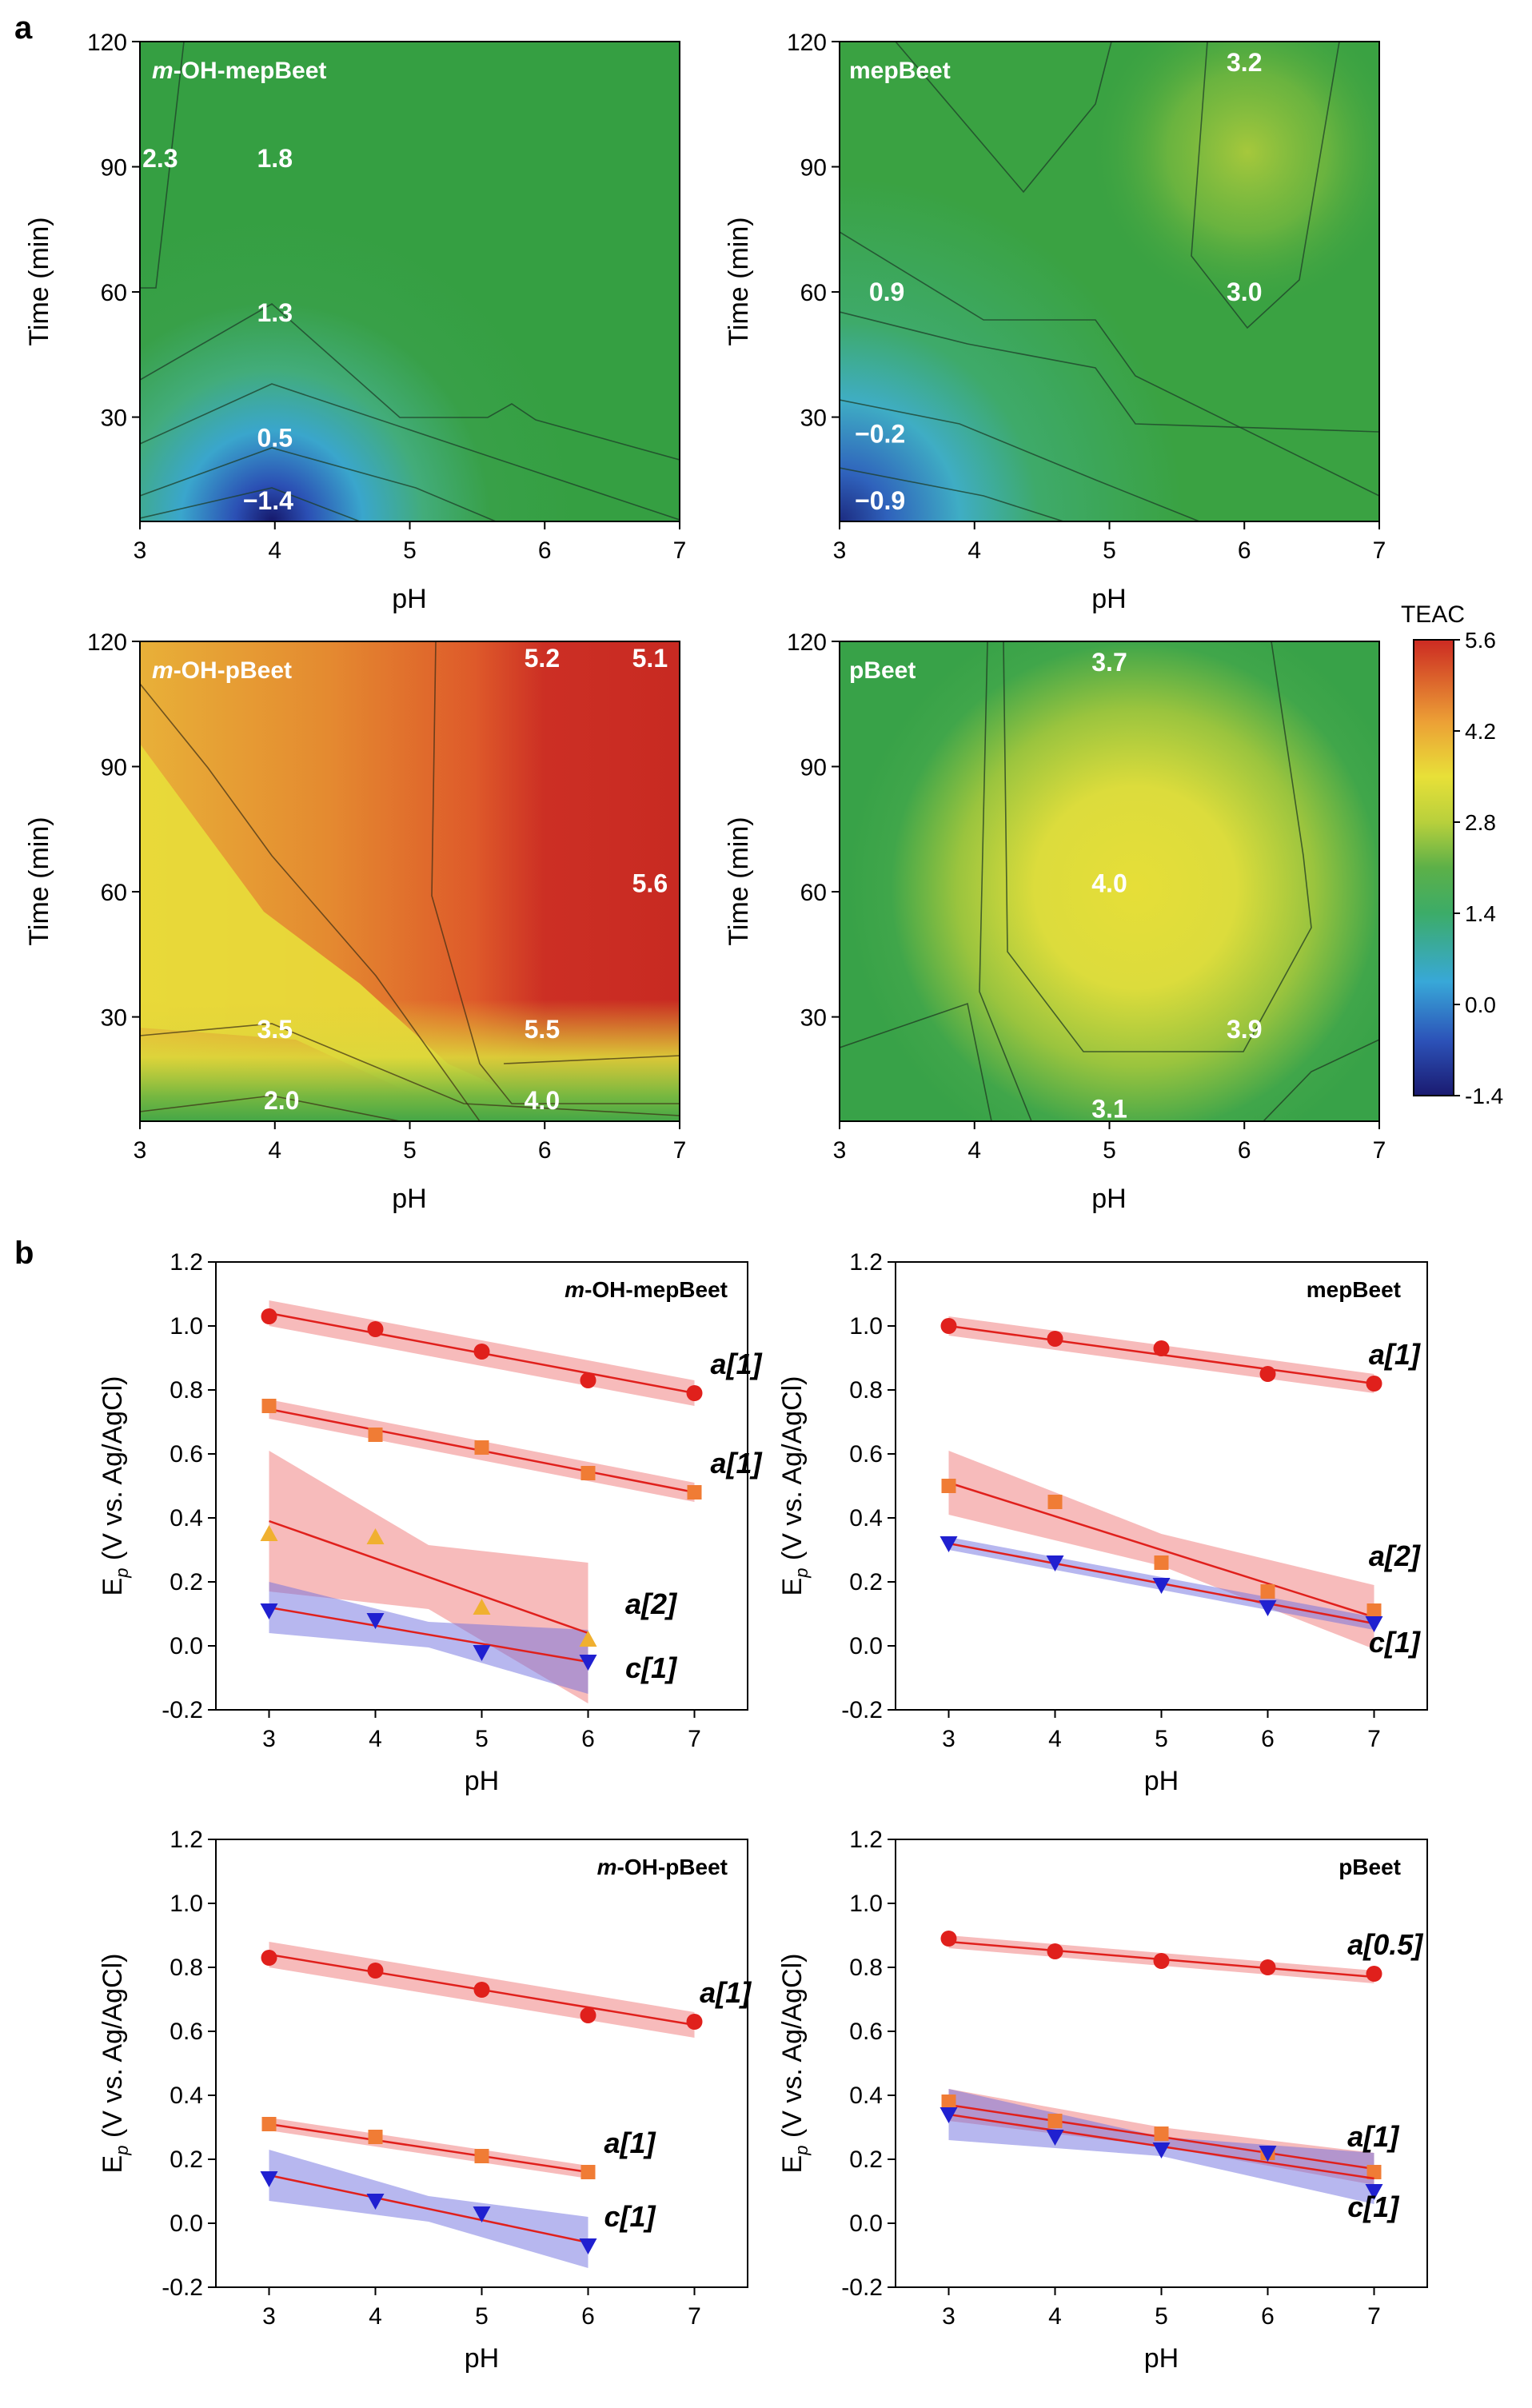 This screenshot has height=2408, width=1532. Describe the element at coordinates (115, 1486) in the screenshot. I see `y-axis-label: Ep (V vs. Ag/AgCl)` at that location.